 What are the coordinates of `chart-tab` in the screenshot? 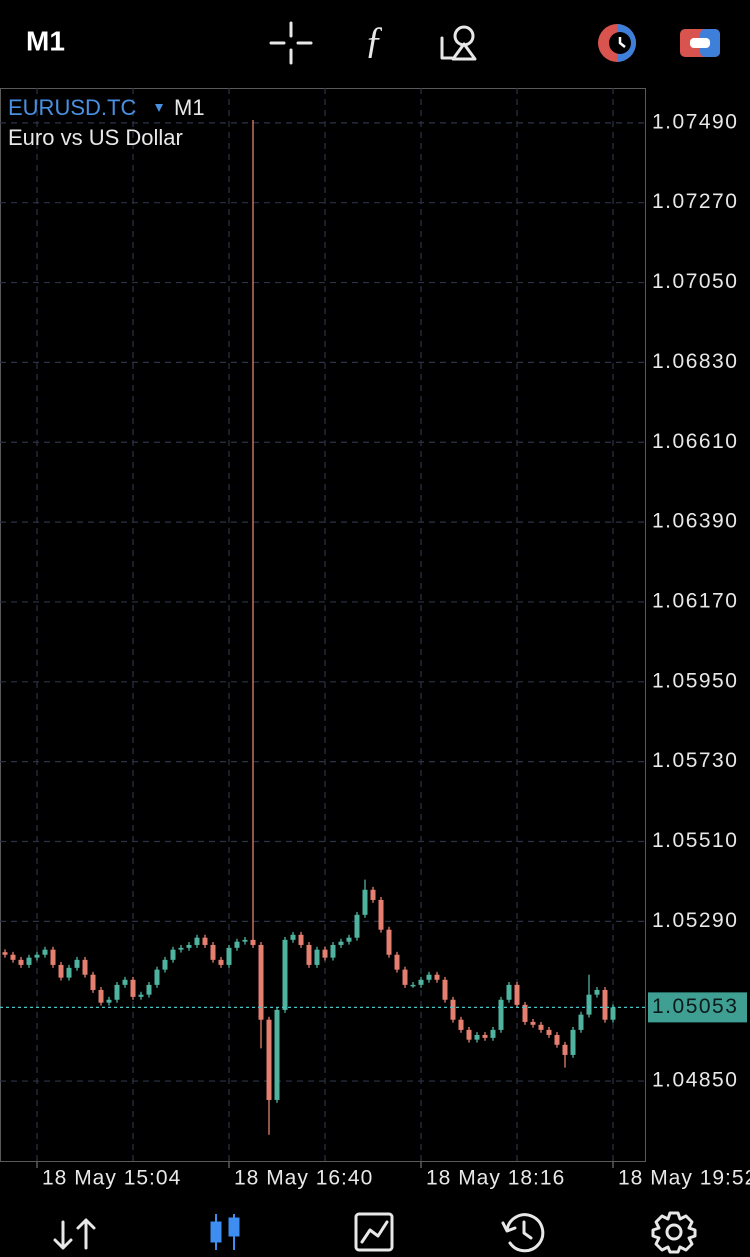 It's located at (225, 1232).